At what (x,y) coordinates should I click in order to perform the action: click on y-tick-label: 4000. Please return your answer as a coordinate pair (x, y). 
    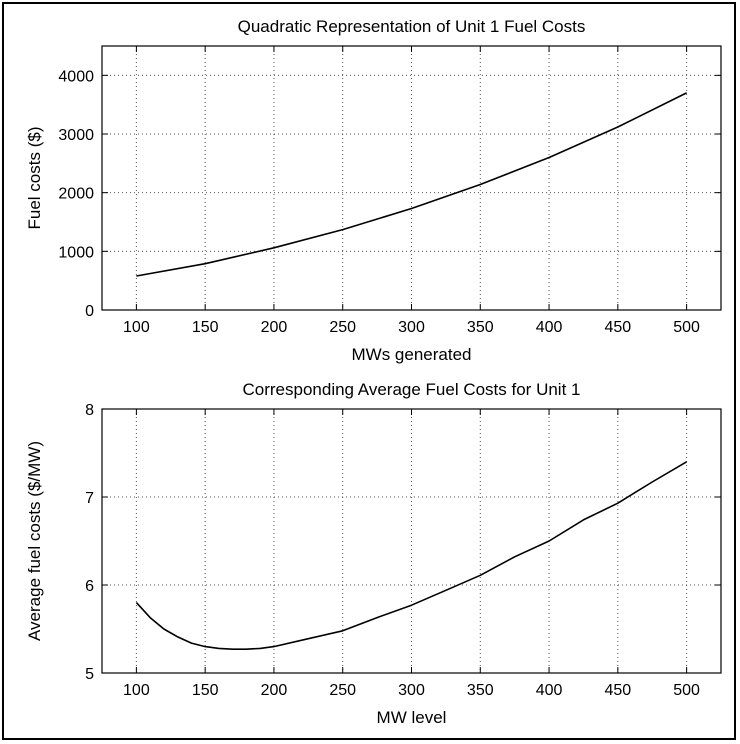
    Looking at the image, I should click on (76, 76).